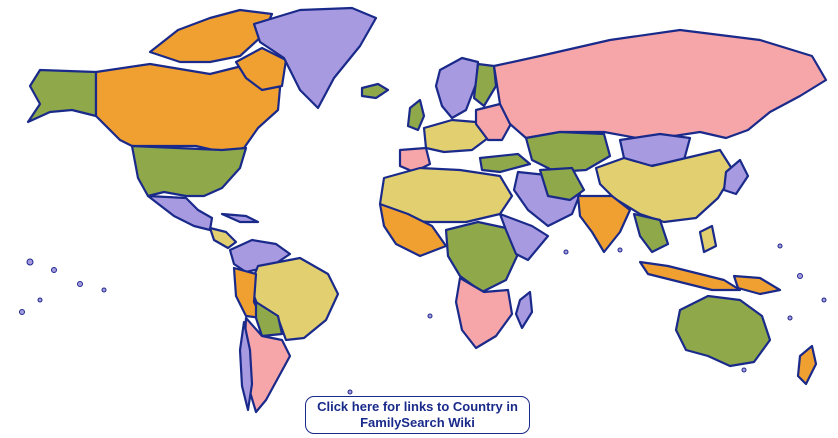  Describe the element at coordinates (180, 213) in the screenshot. I see `region-mexico` at that location.